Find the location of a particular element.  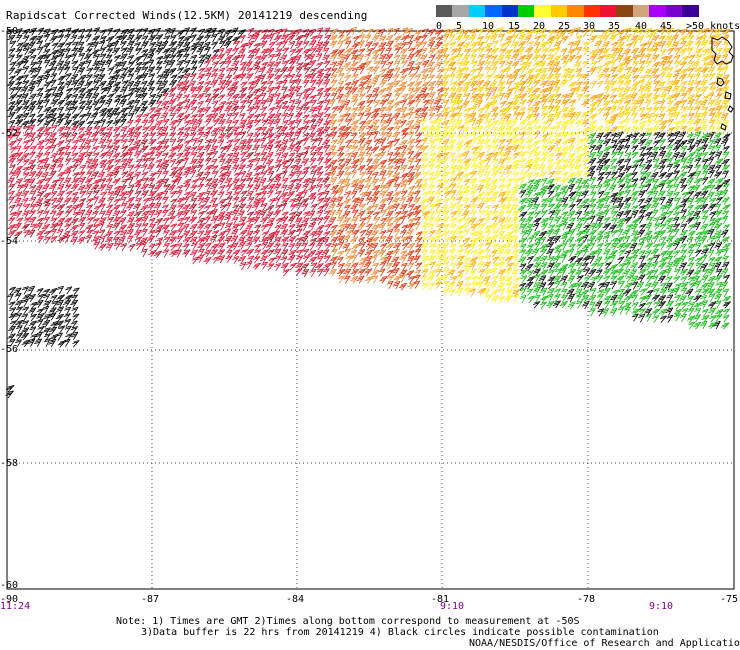

legend-label: 20 is located at coordinates (539, 26).